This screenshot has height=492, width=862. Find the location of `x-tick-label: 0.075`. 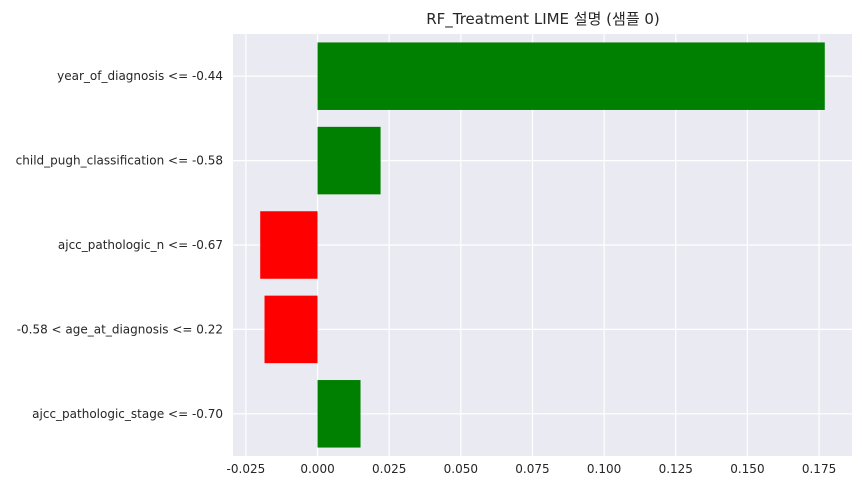

x-tick-label: 0.075 is located at coordinates (532, 469).